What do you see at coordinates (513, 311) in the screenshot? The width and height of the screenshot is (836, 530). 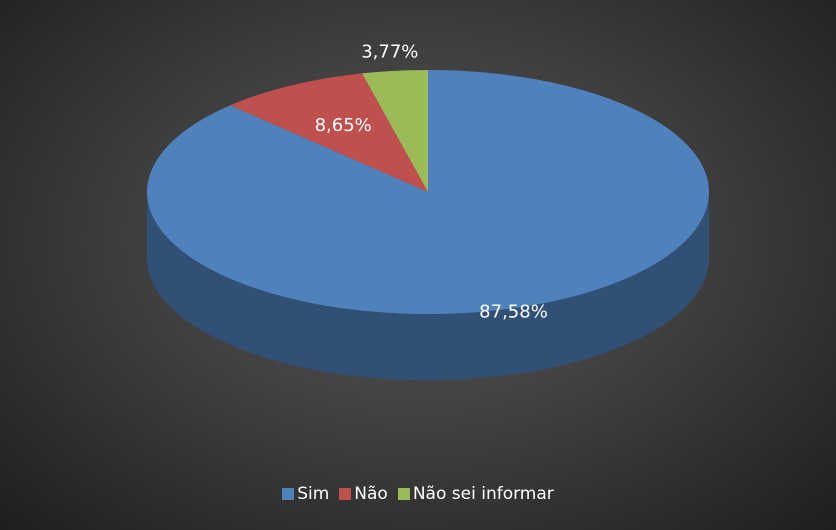 I see `data-label: 87,58%` at bounding box center [513, 311].